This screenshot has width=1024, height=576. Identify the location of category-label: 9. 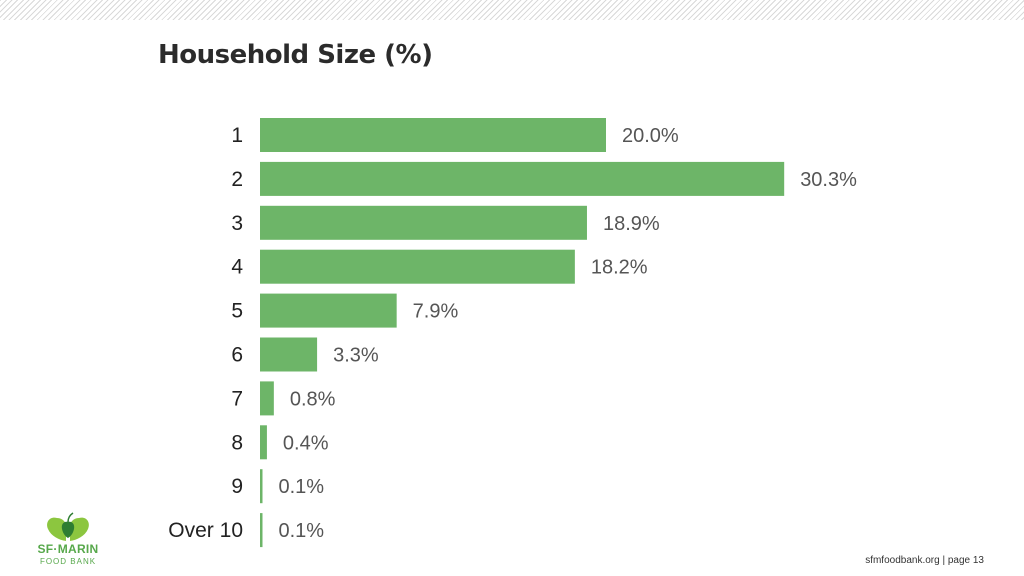
(237, 486).